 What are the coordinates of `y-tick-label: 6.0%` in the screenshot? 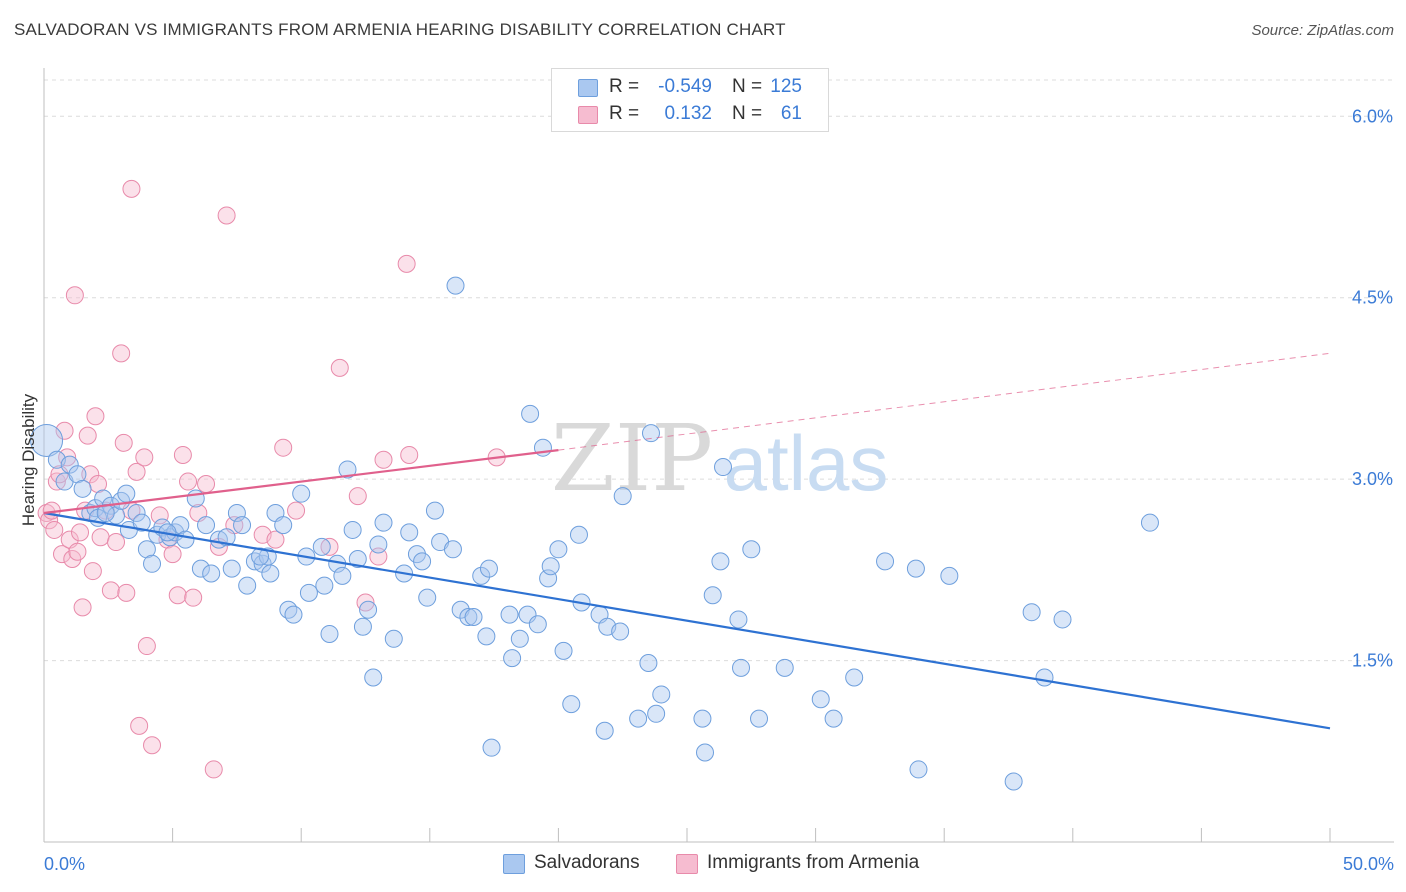 It's located at (1372, 116).